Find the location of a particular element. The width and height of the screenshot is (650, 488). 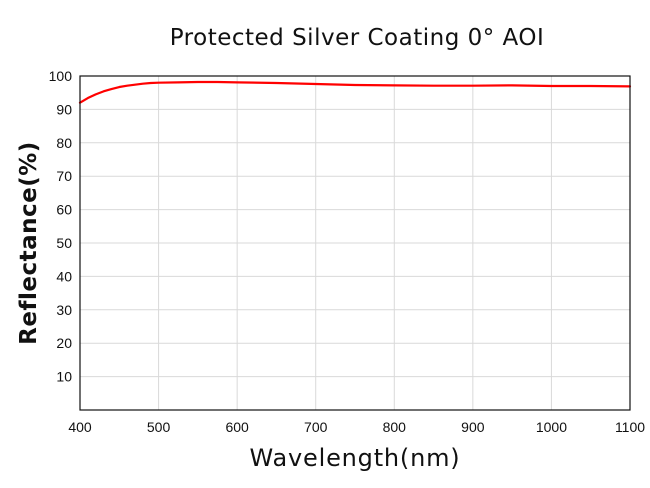

series-layer is located at coordinates (355, 92).